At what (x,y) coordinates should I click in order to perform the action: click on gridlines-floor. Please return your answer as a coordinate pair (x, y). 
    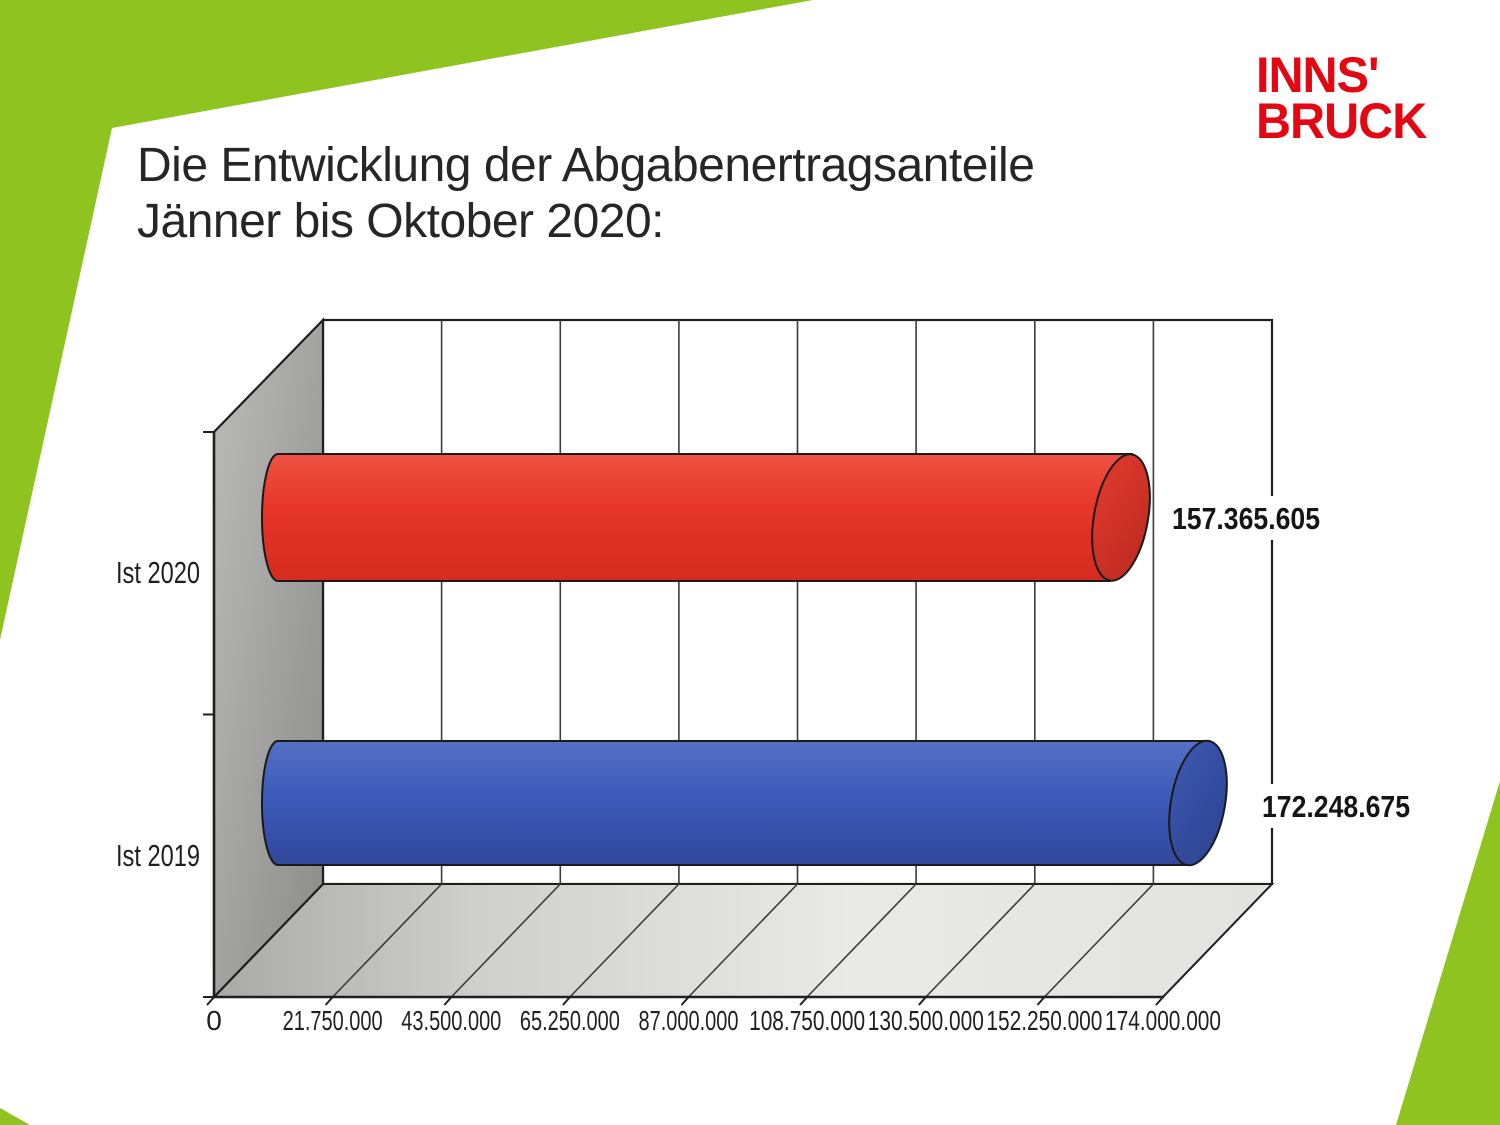
    Looking at the image, I should click on (743, 940).